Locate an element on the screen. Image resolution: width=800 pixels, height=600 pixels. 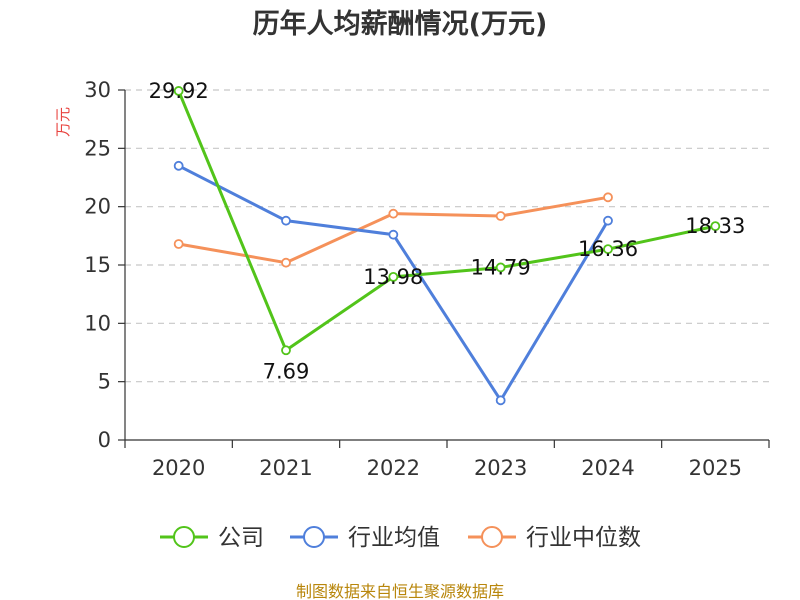
x-tick-label: 2023 is located at coordinates (500, 468).